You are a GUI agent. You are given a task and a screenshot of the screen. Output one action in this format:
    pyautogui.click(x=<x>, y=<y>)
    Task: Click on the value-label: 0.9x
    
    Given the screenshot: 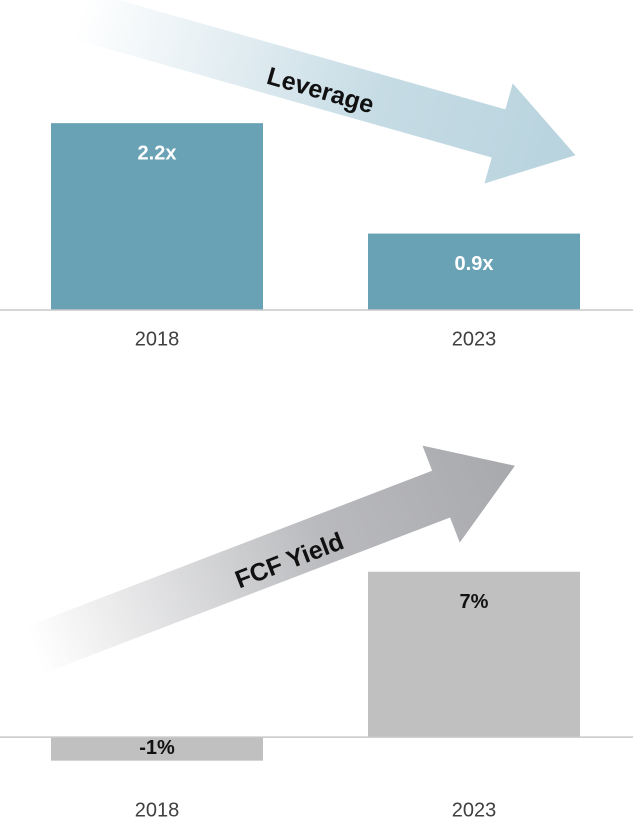 What is the action you would take?
    pyautogui.click(x=474, y=264)
    